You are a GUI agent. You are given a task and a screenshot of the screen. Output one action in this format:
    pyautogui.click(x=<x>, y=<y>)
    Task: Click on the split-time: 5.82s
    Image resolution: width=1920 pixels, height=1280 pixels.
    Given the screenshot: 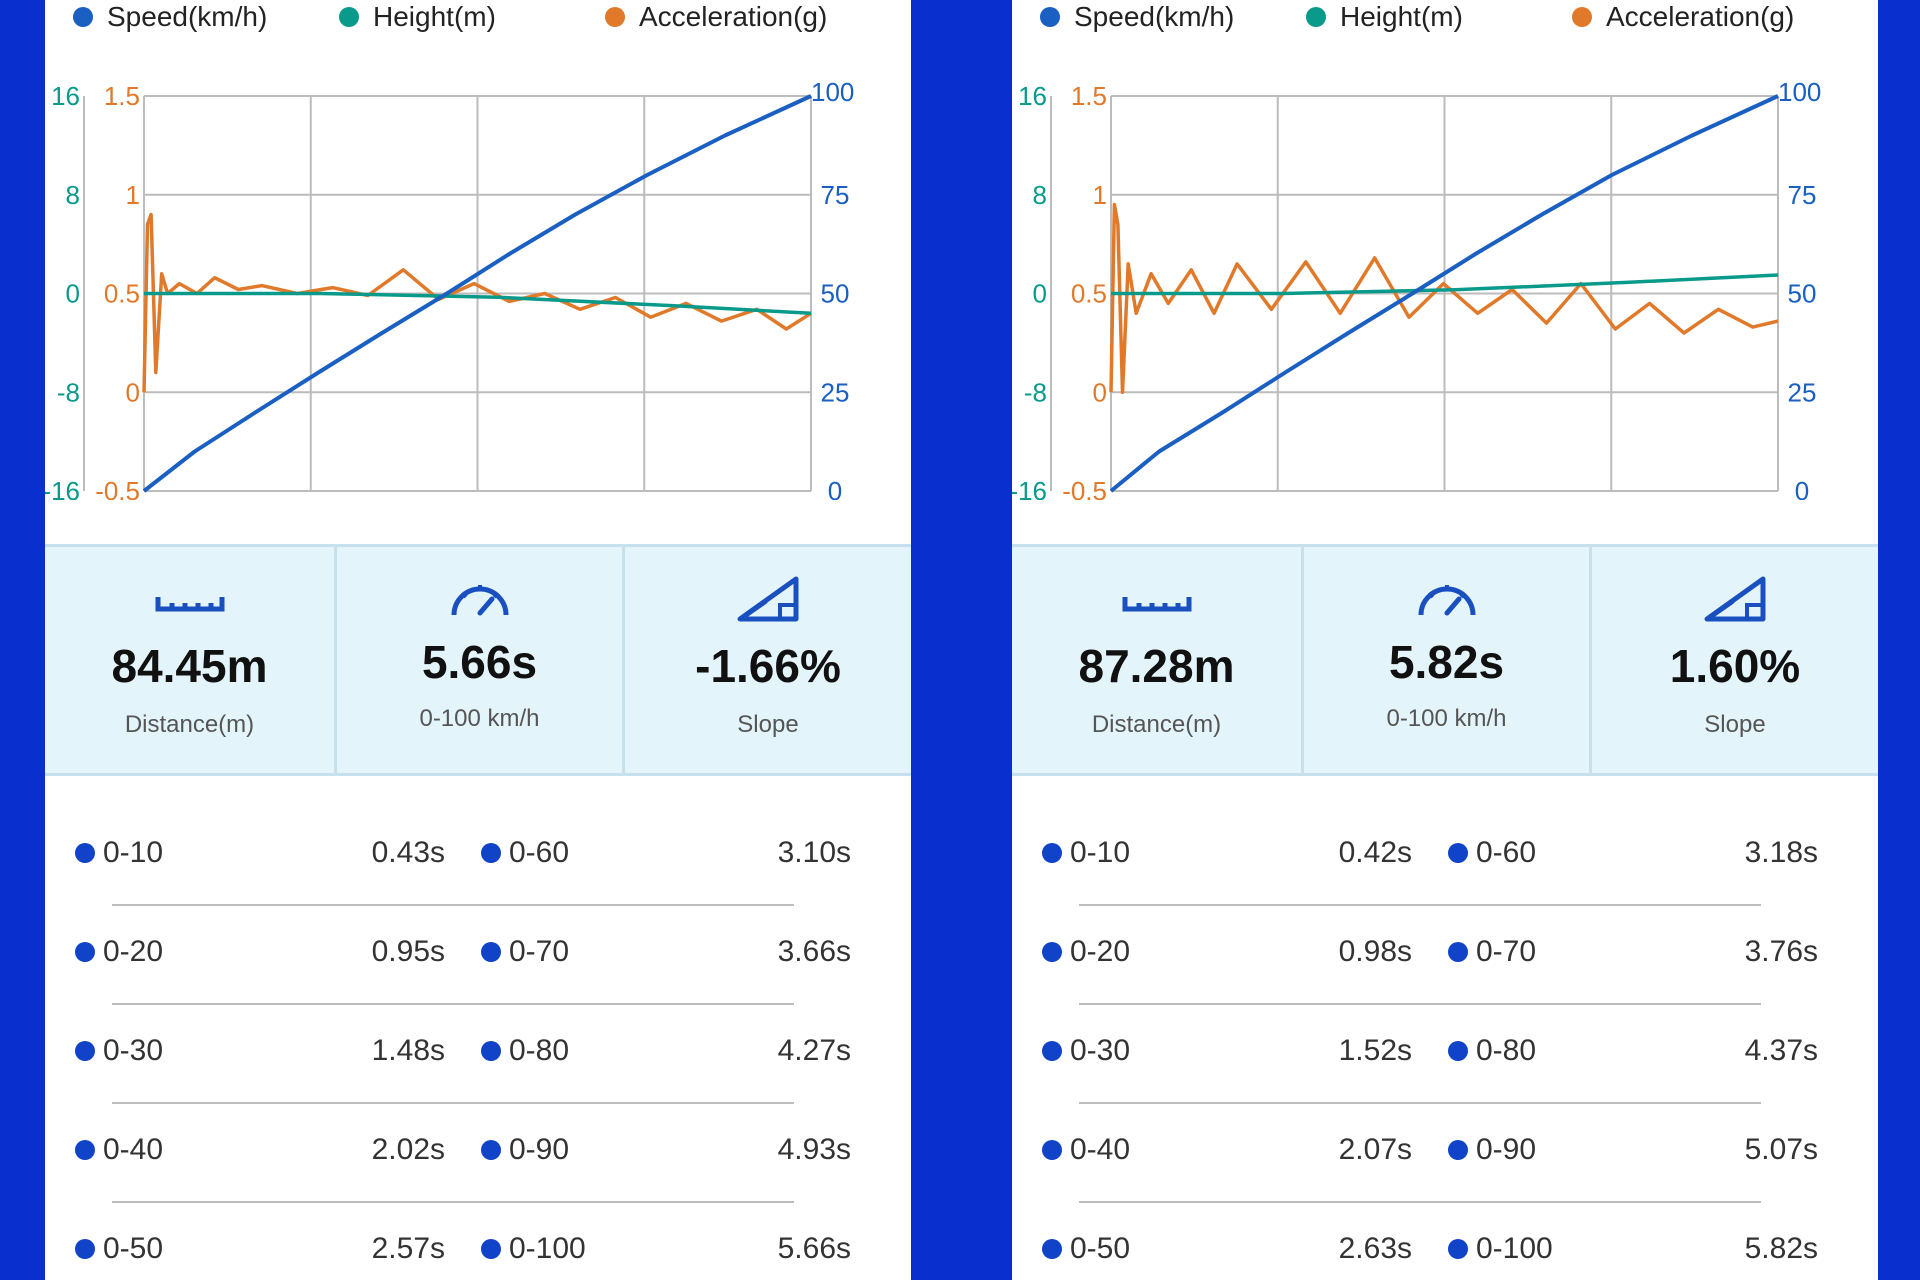 What is the action you would take?
    pyautogui.click(x=1781, y=1248)
    